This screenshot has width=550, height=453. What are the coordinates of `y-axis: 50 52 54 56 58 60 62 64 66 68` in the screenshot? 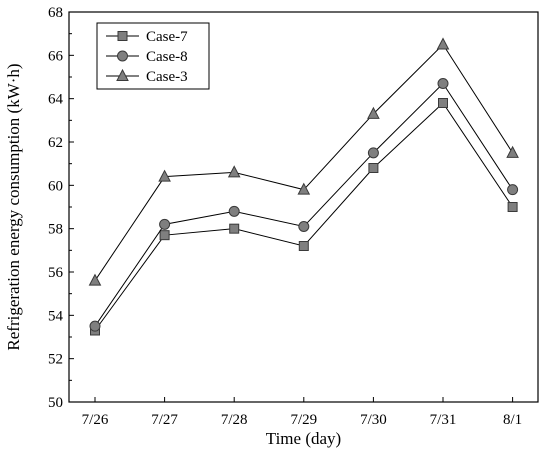 It's located at (61, 208).